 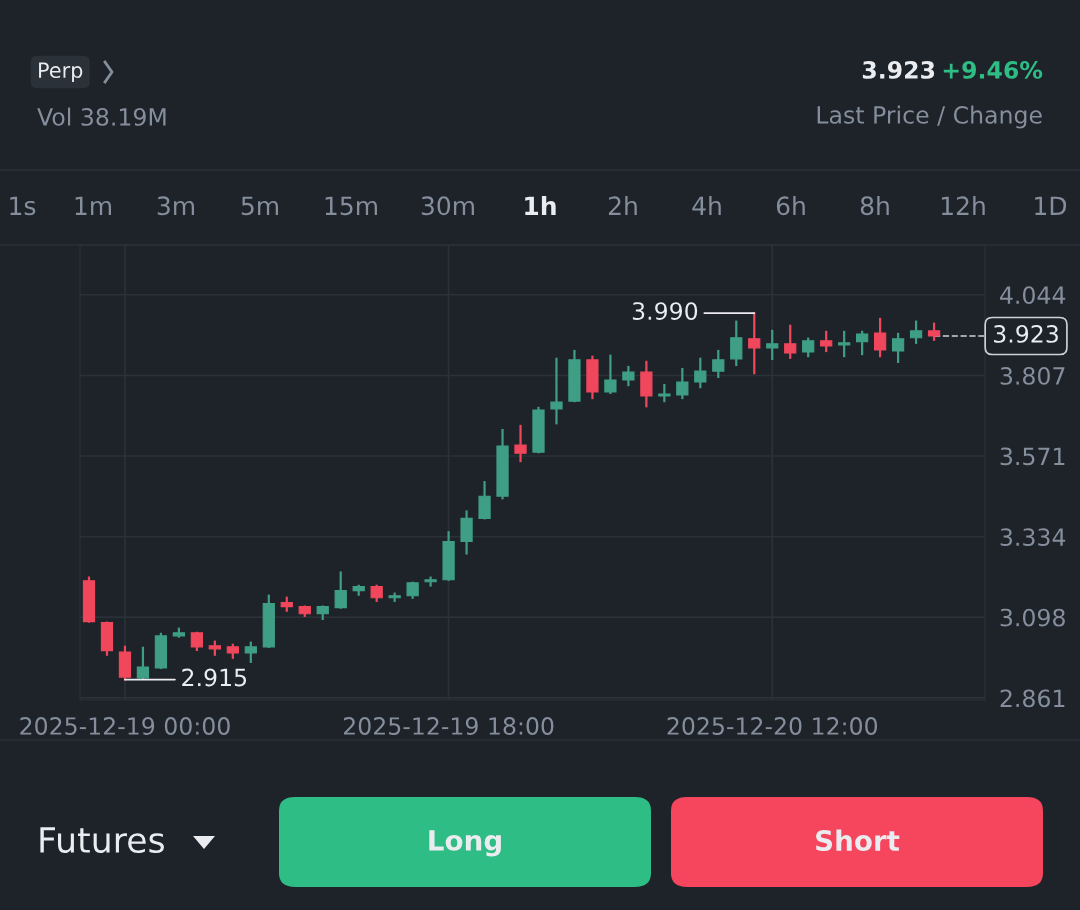 What do you see at coordinates (23, 206) in the screenshot?
I see `text: 1s` at bounding box center [23, 206].